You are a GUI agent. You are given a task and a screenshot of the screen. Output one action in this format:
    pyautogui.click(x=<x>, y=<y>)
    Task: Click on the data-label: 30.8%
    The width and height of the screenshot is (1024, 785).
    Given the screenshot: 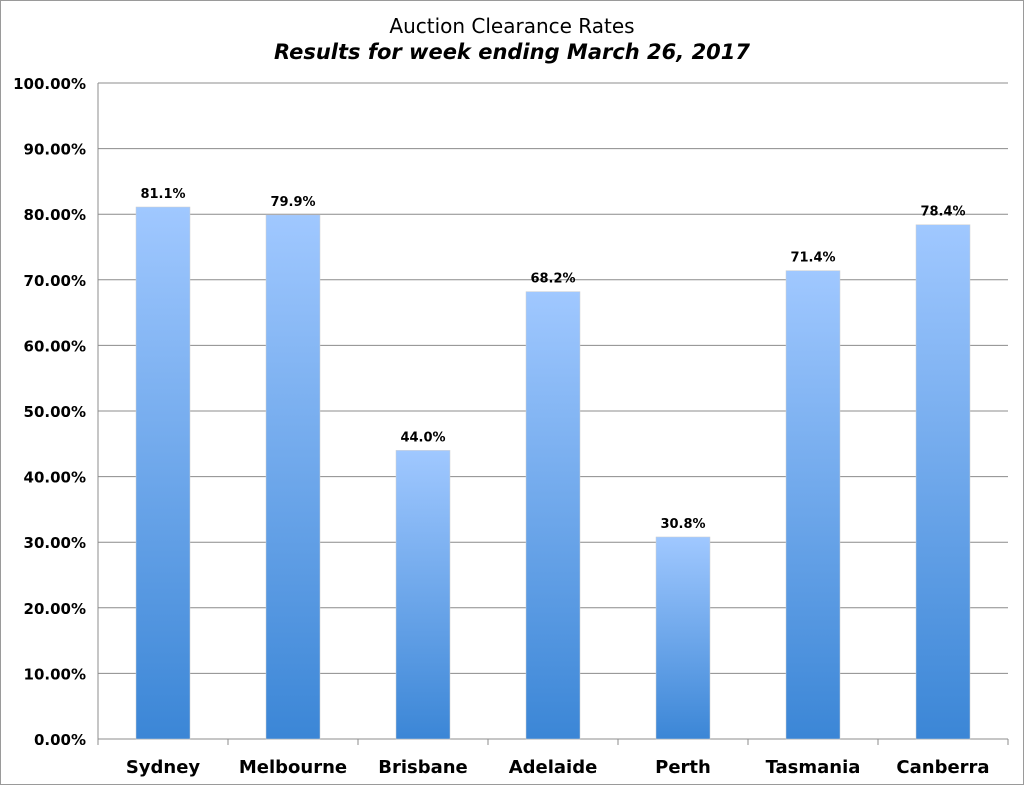 What is the action you would take?
    pyautogui.click(x=682, y=524)
    